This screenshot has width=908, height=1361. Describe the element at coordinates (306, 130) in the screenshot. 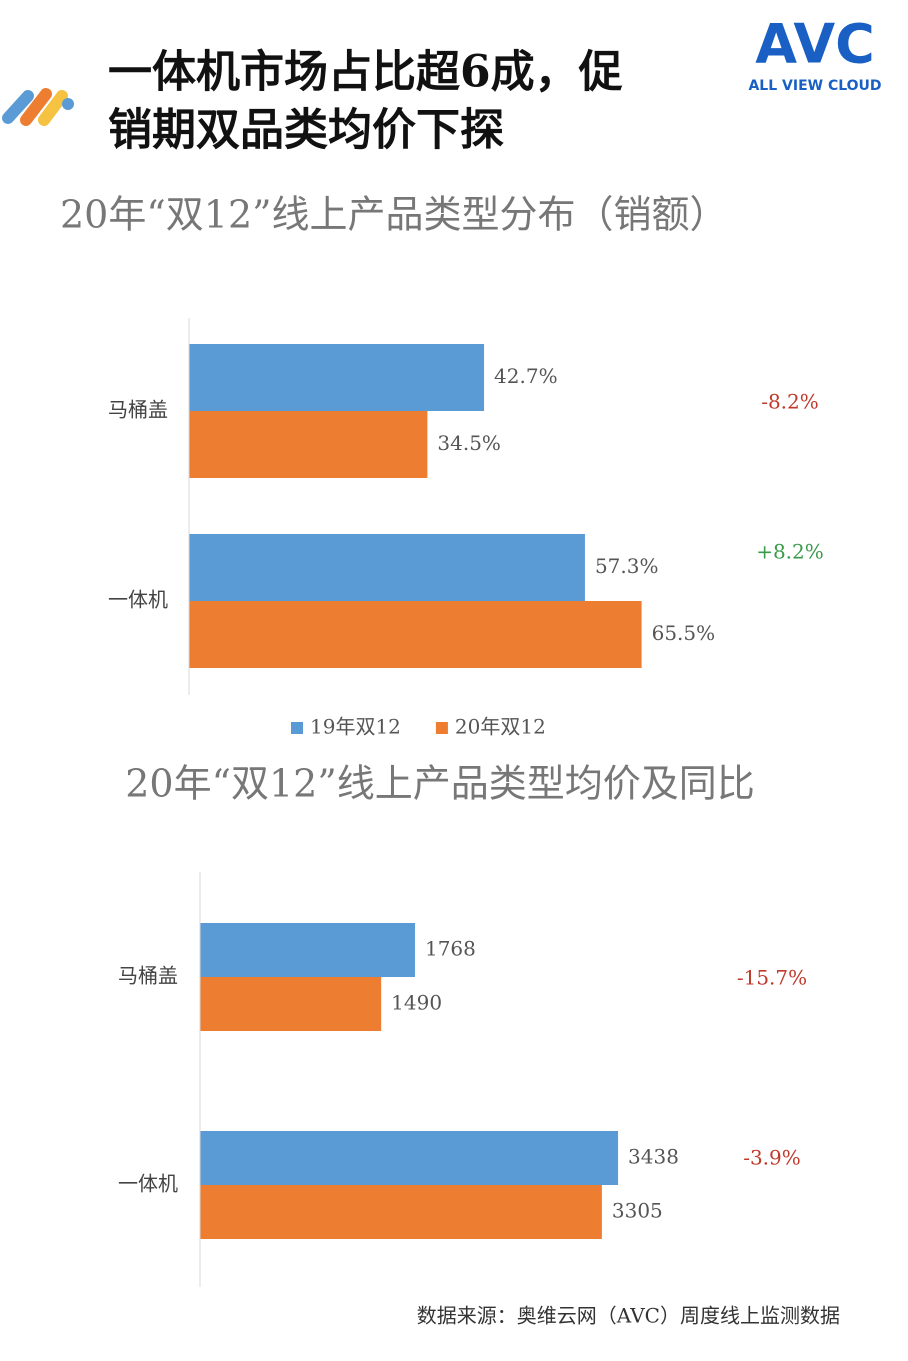

I see `header-title: 销期双品类均价下探` at that location.